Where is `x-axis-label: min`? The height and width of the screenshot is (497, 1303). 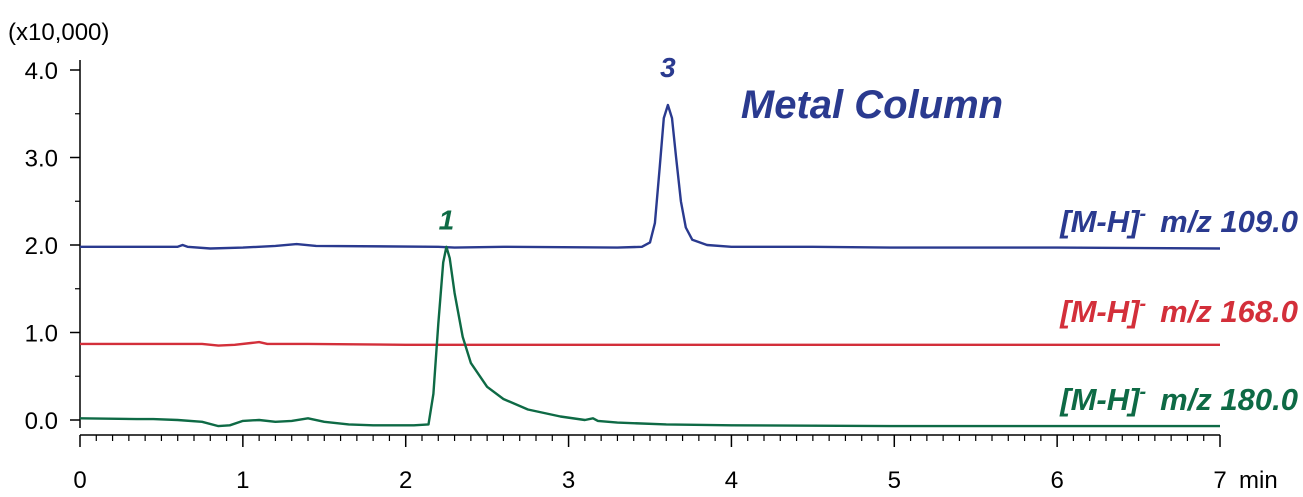 x-axis-label: min is located at coordinates (1258, 480).